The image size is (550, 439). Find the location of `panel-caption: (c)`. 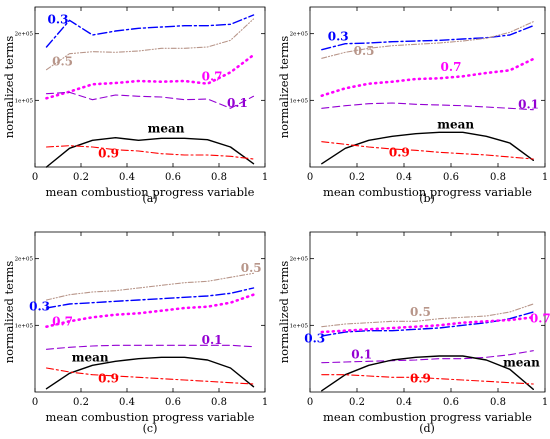

panel-caption: (c) is located at coordinates (150, 428).